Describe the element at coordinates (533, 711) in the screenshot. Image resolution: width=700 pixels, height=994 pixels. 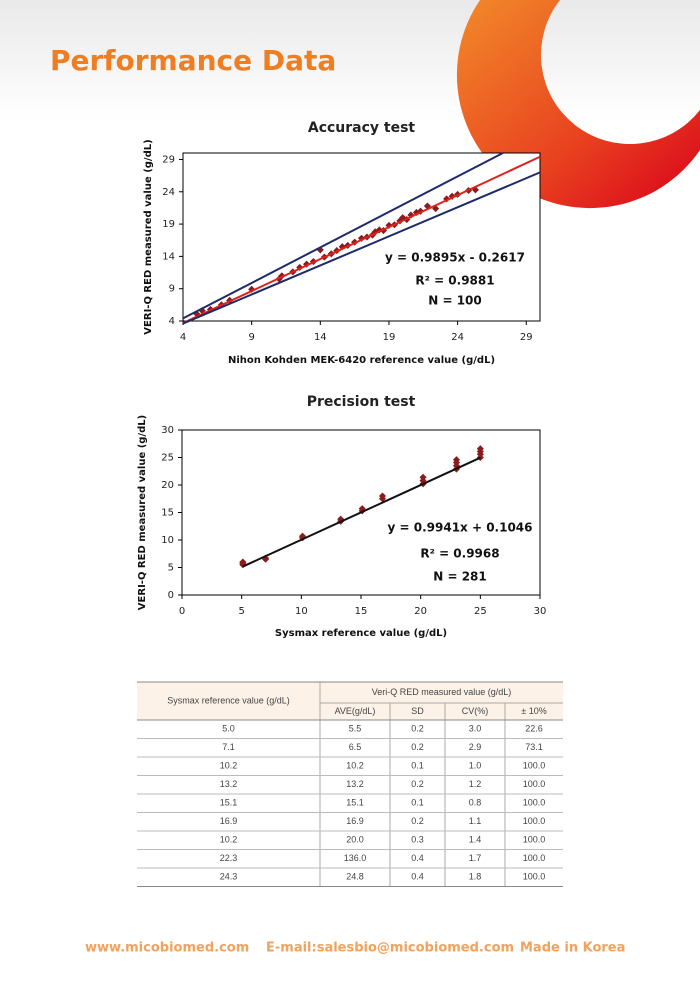
I see `table-header: ± 10%` at that location.